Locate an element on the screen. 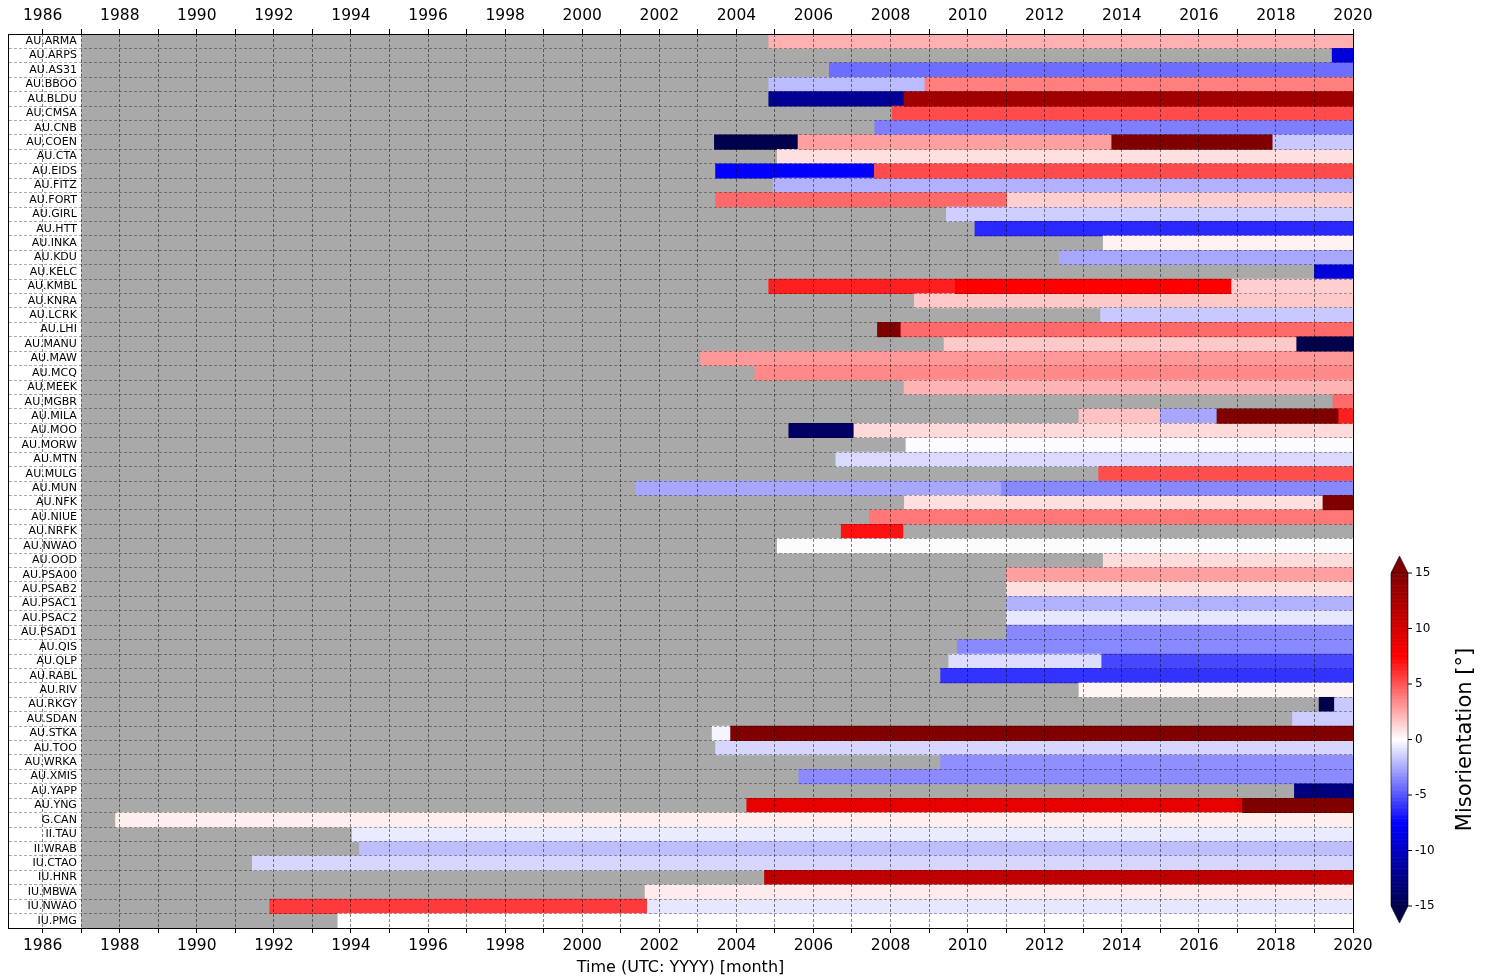 The width and height of the screenshot is (1498, 979). y-tick-label: AU.KDU is located at coordinates (55, 257).